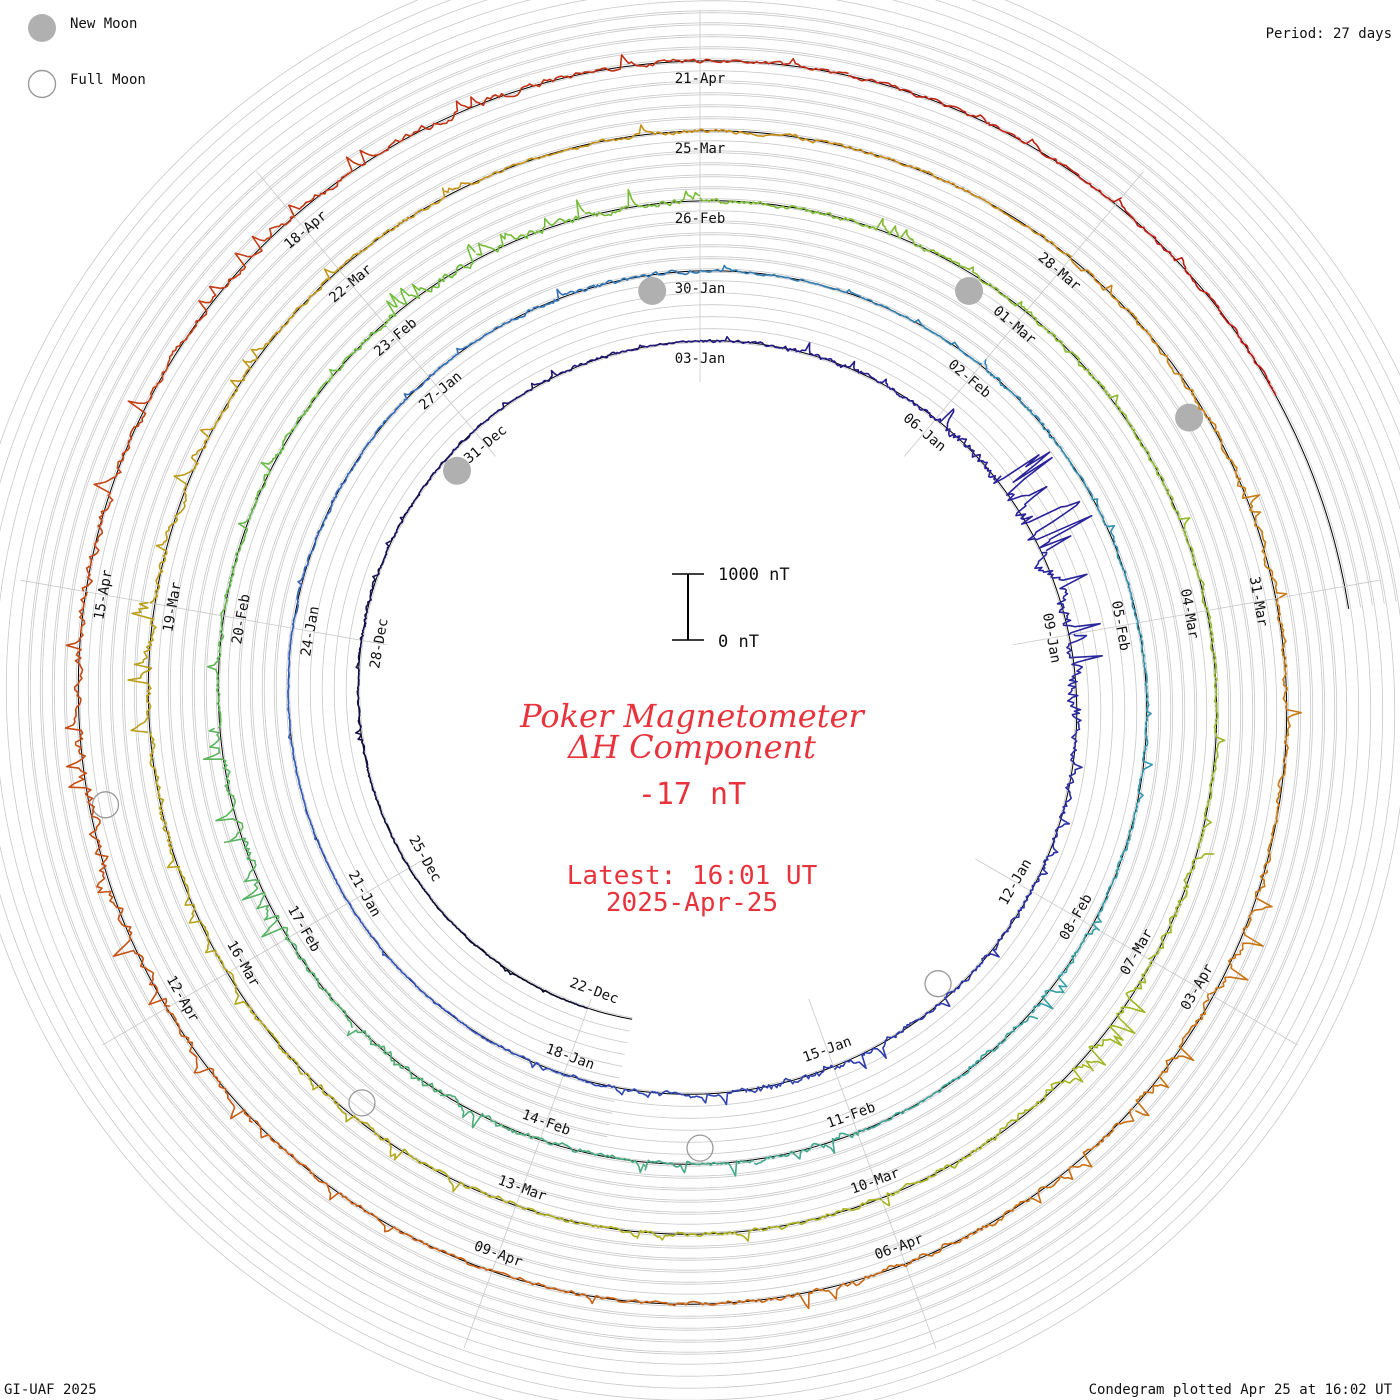 The image size is (1400, 1400). Describe the element at coordinates (485, 444) in the screenshot. I see `date-label: 31-Dec` at that location.